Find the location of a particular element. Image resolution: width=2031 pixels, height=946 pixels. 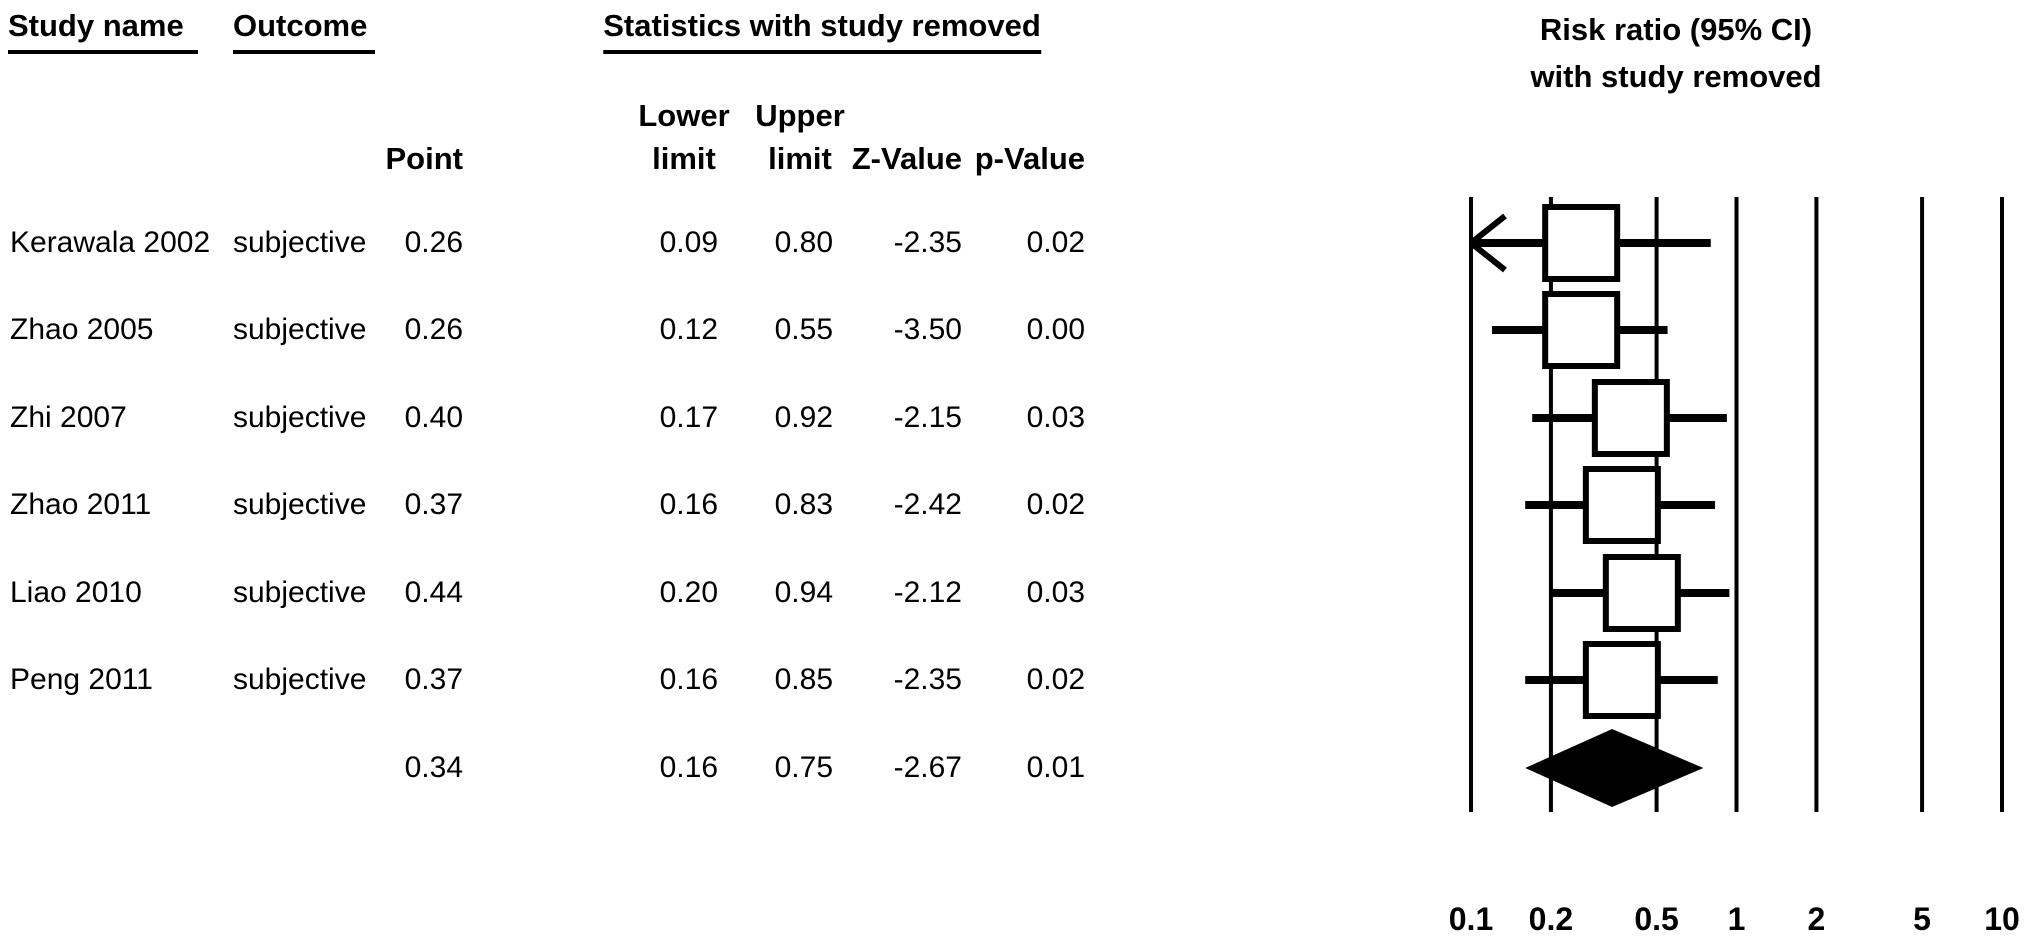

upper-limit-cell: 0.55 is located at coordinates (803, 329).